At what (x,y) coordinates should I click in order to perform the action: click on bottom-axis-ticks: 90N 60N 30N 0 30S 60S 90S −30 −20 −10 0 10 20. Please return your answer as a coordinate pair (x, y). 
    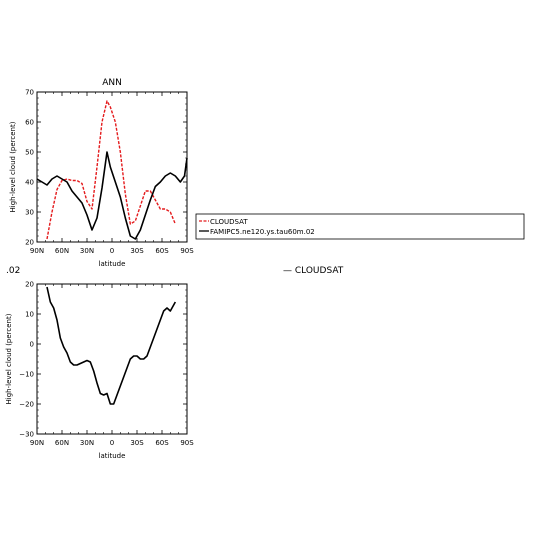
    Looking at the image, I should click on (106, 364).